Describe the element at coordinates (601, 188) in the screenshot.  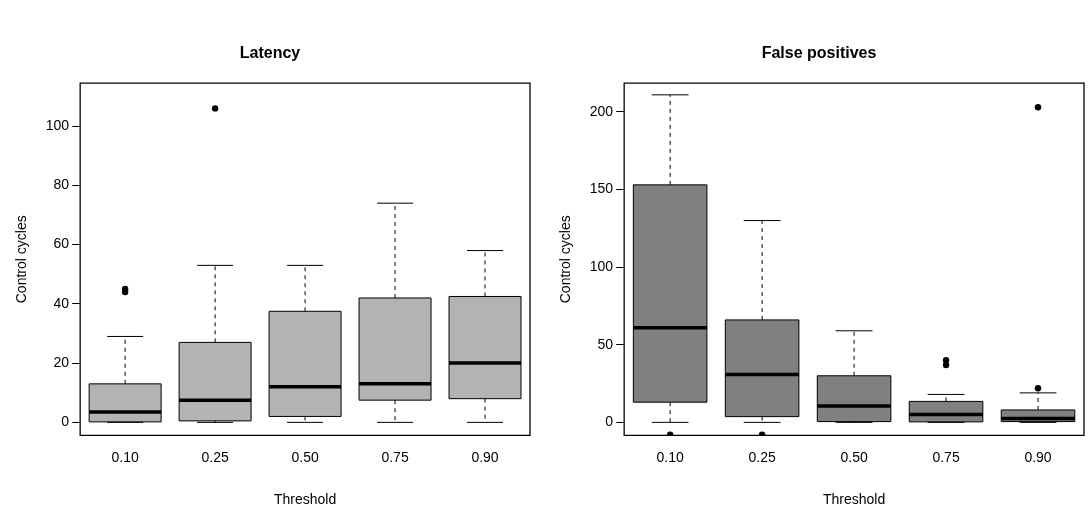
I see `y-tick-label: 150` at that location.